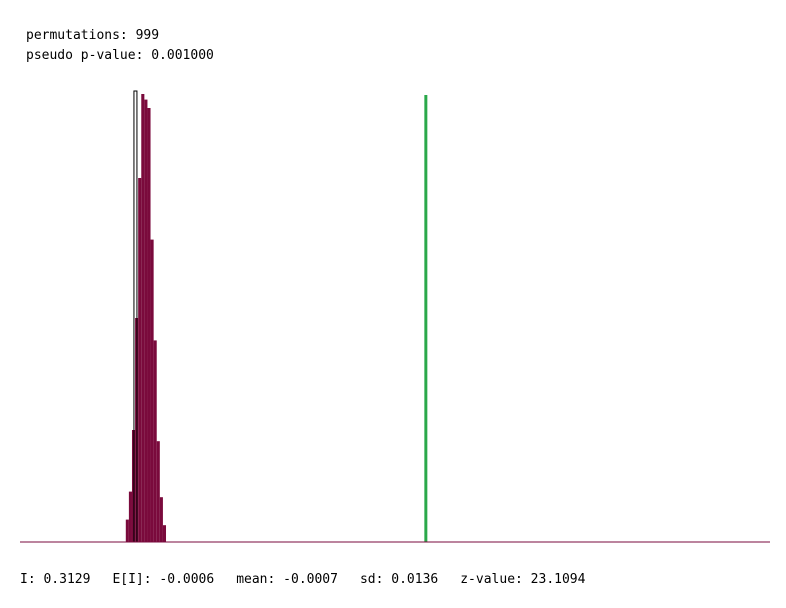 This screenshot has width=786, height=608. I want to click on permutations-readout: permutations: 999, so click(92, 36).